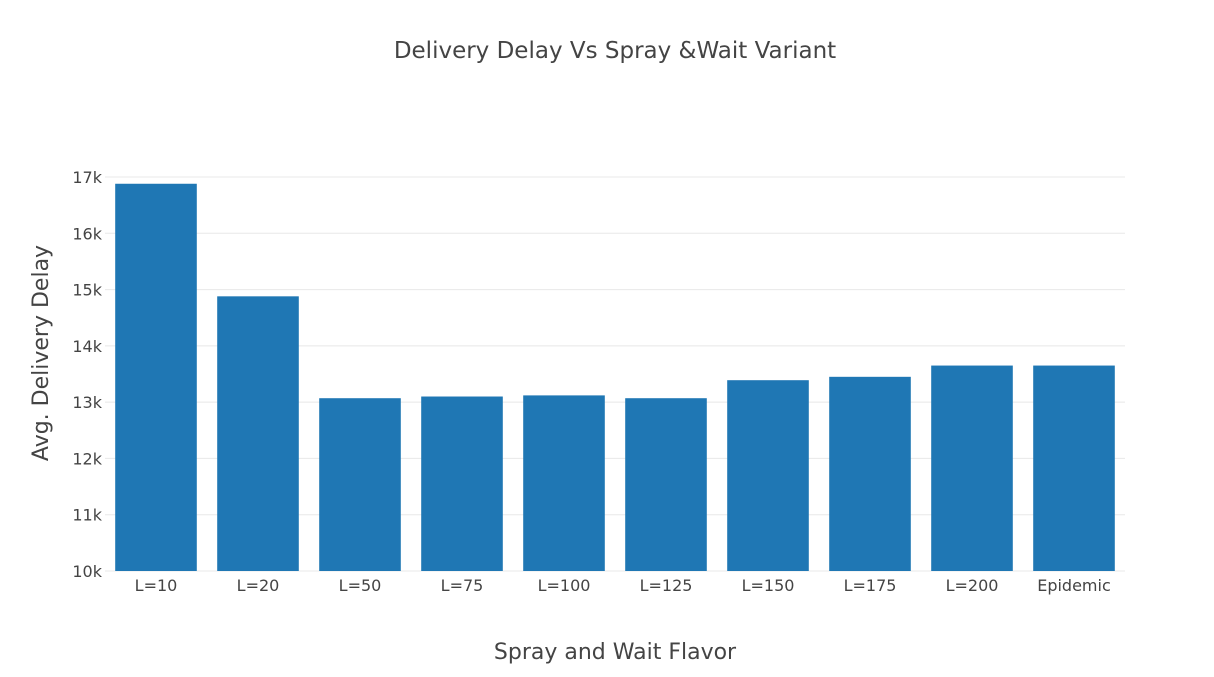  Describe the element at coordinates (768, 585) in the screenshot. I see `x-tick-label: L=150` at that location.